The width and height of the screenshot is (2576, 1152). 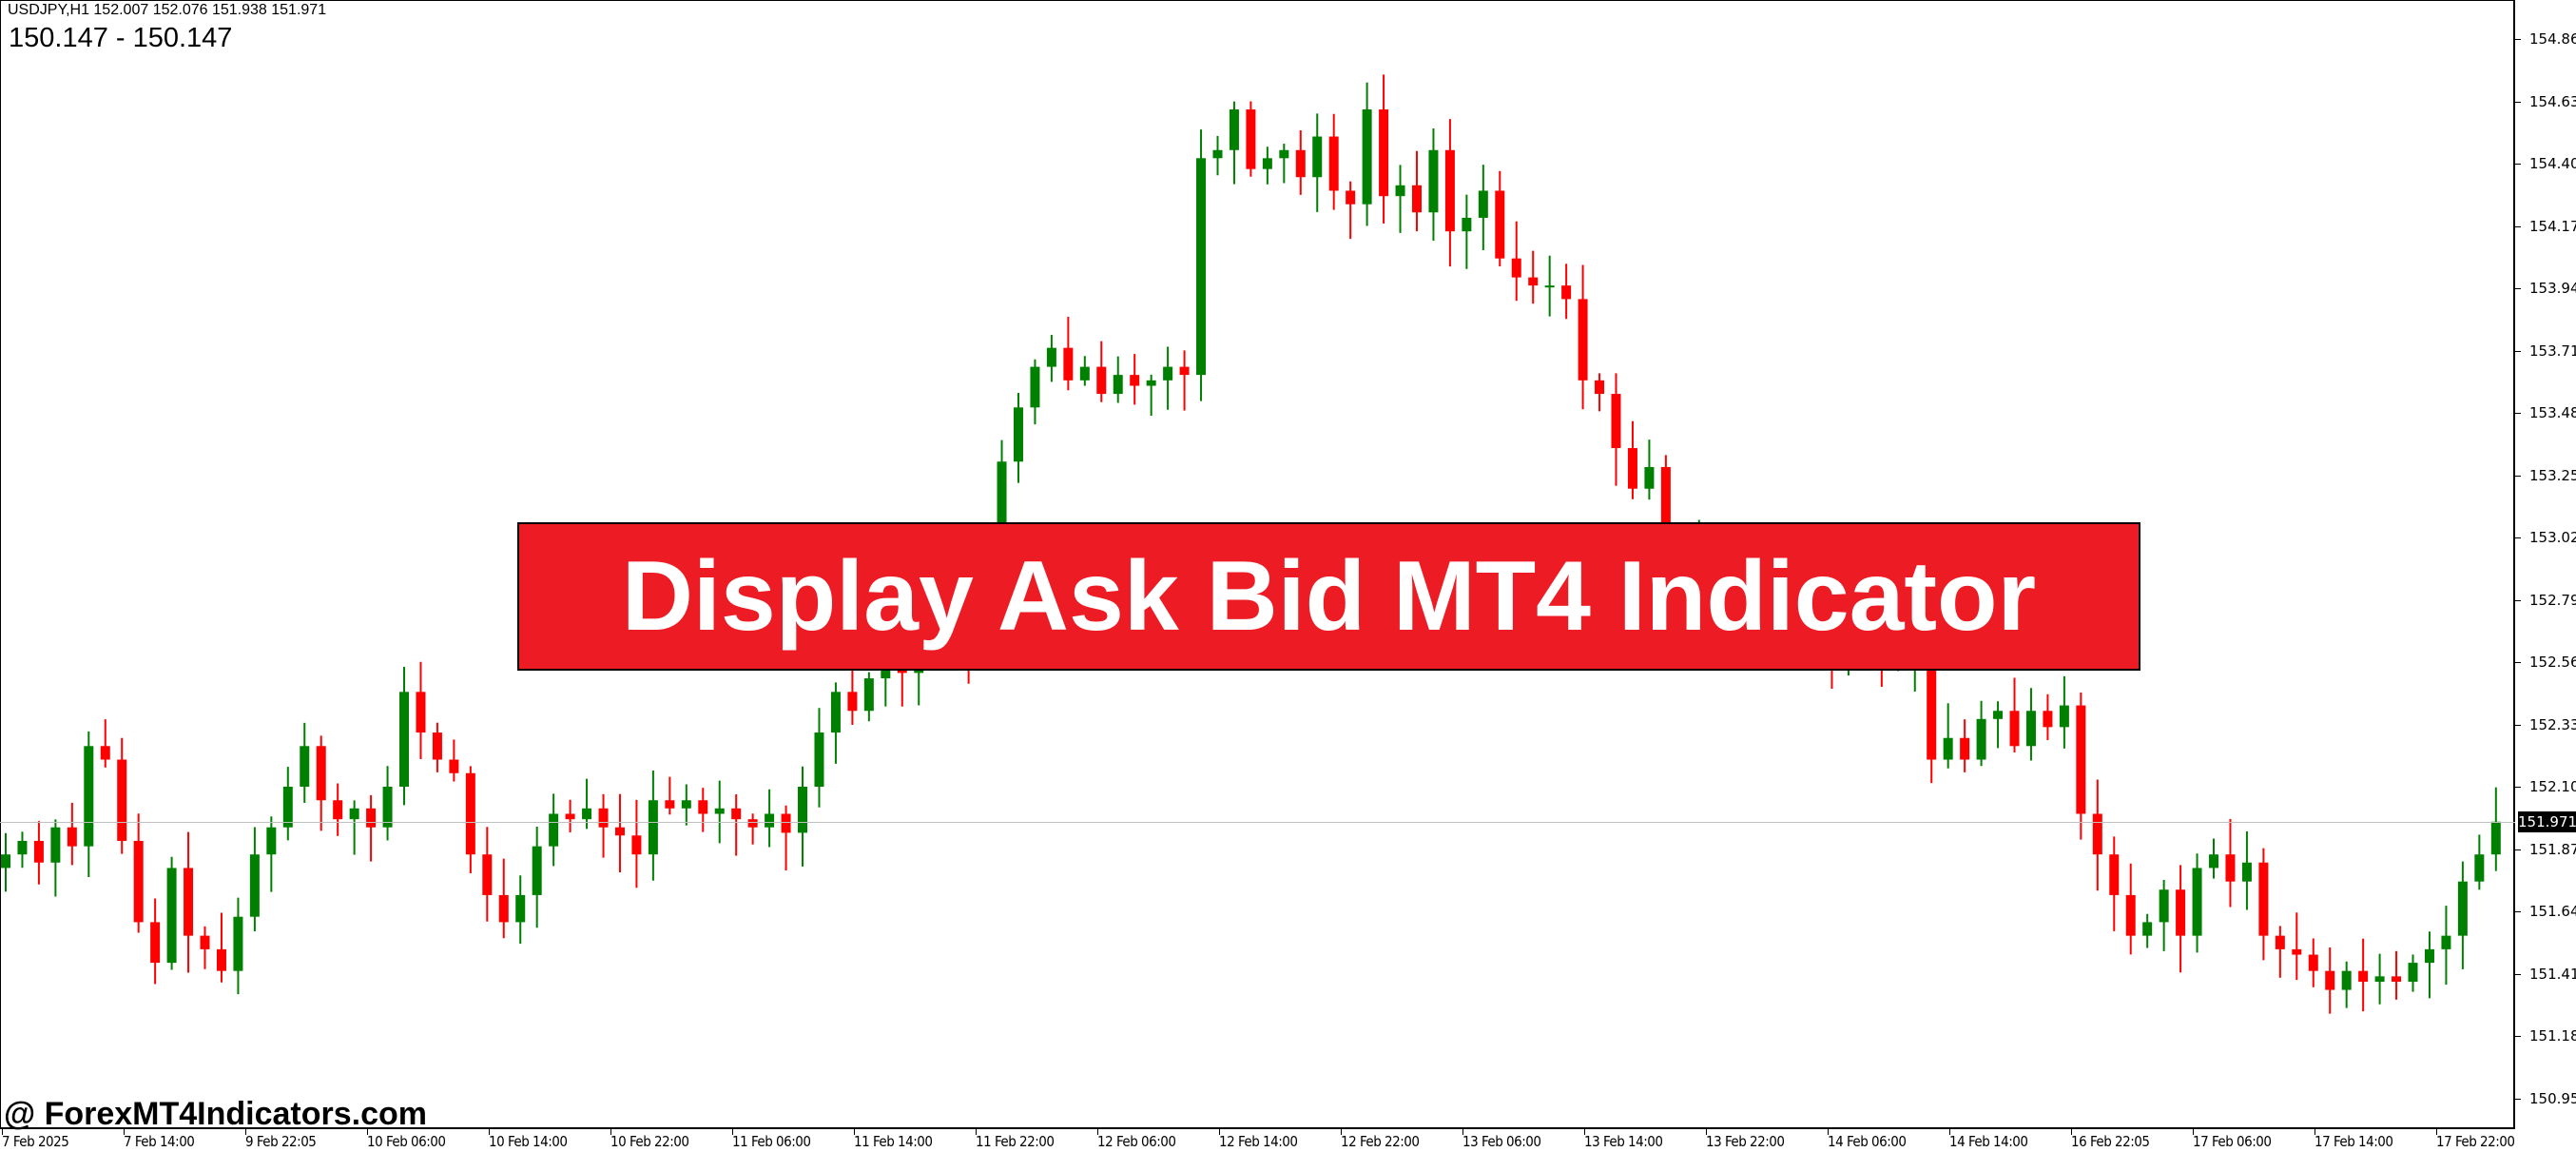 What do you see at coordinates (2552, 662) in the screenshot?
I see `price-tick-label: 152.560` at bounding box center [2552, 662].